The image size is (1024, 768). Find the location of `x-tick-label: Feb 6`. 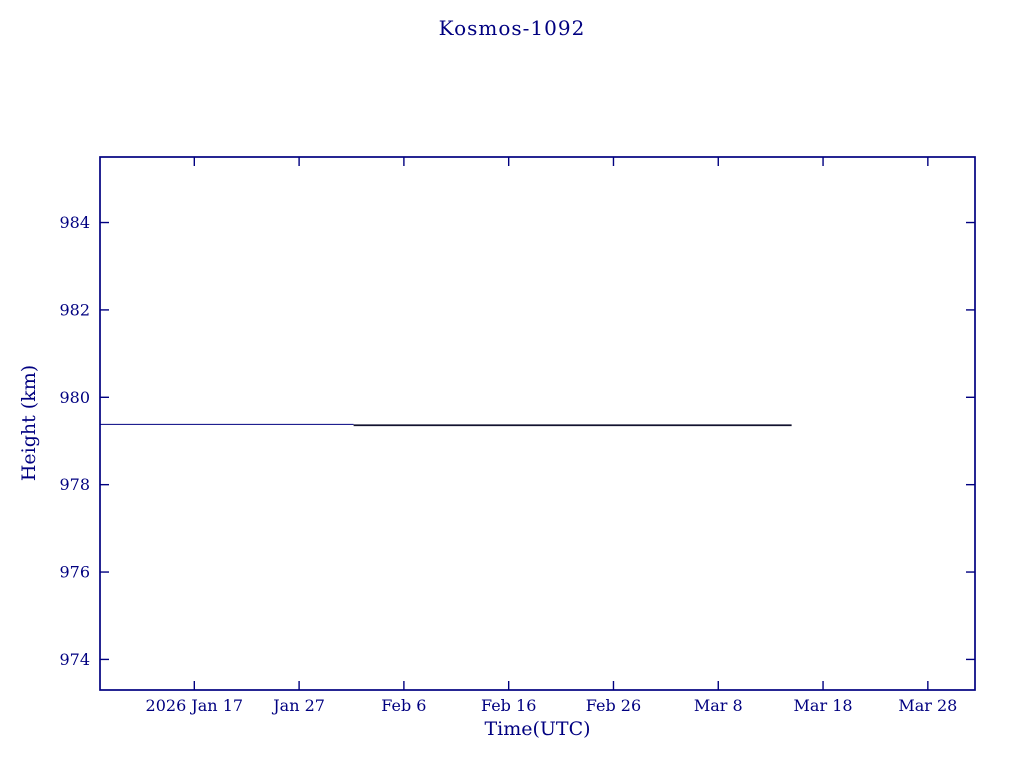

x-tick-label: Feb 6 is located at coordinates (403, 705).